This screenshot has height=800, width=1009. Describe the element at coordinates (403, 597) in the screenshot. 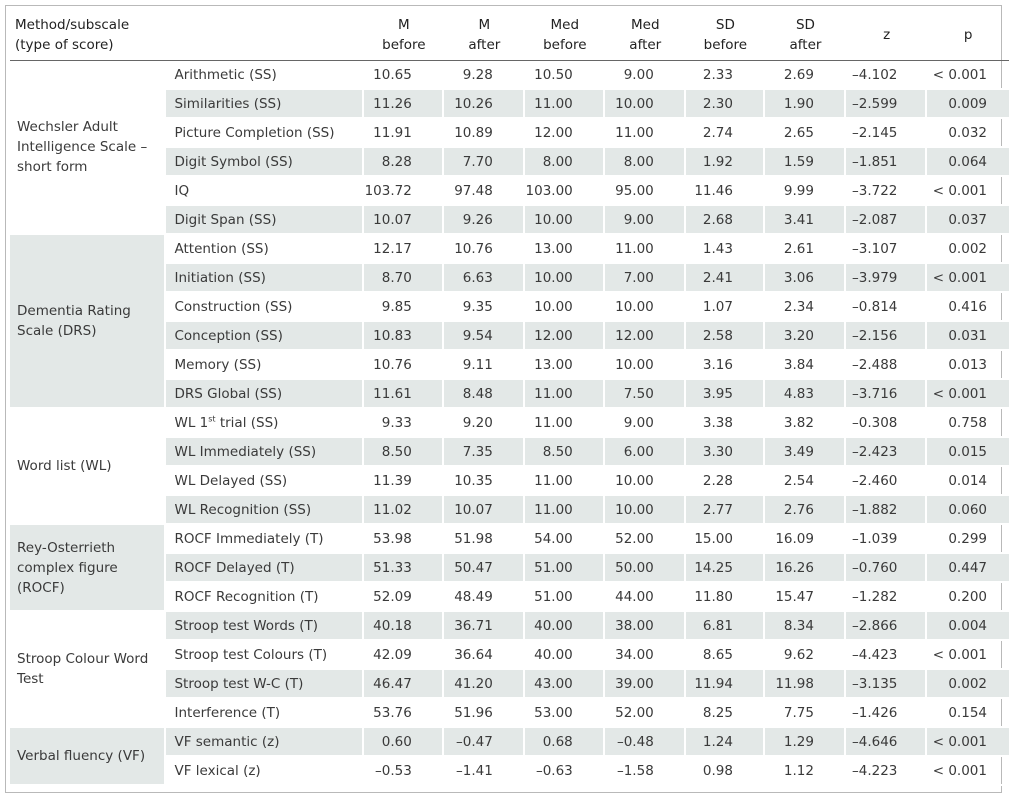

I see `value-cell: 52.09` at that location.